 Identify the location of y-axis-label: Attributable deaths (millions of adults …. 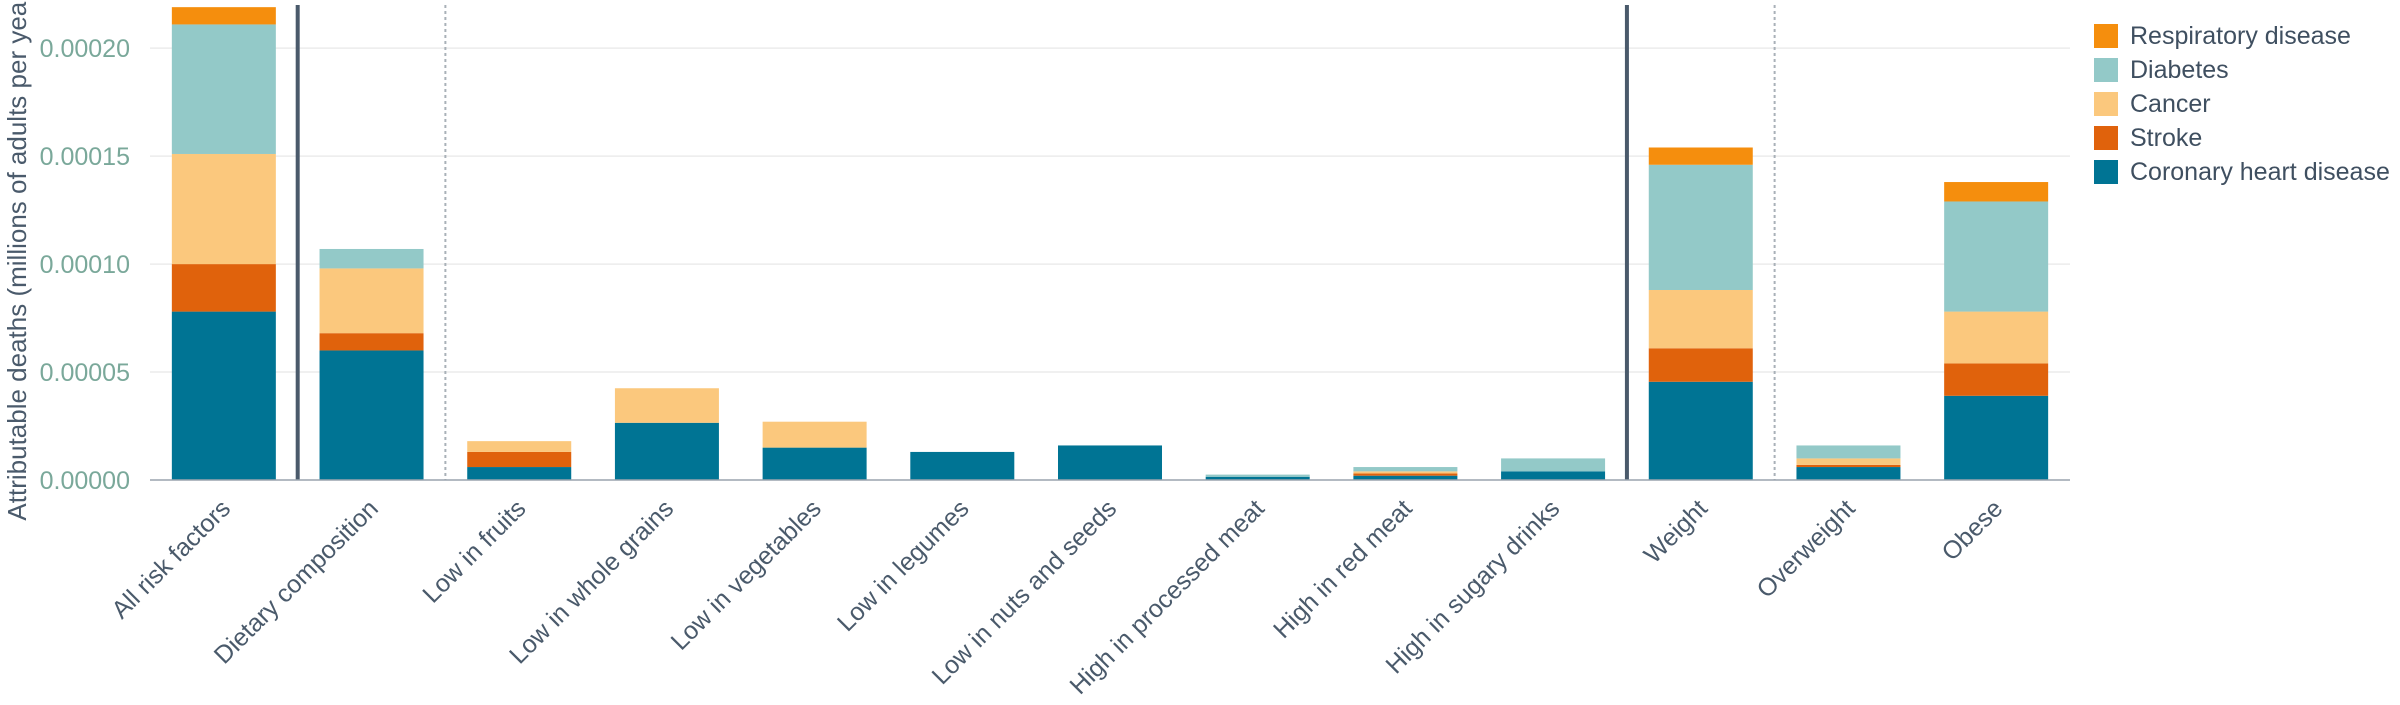
(17, 260).